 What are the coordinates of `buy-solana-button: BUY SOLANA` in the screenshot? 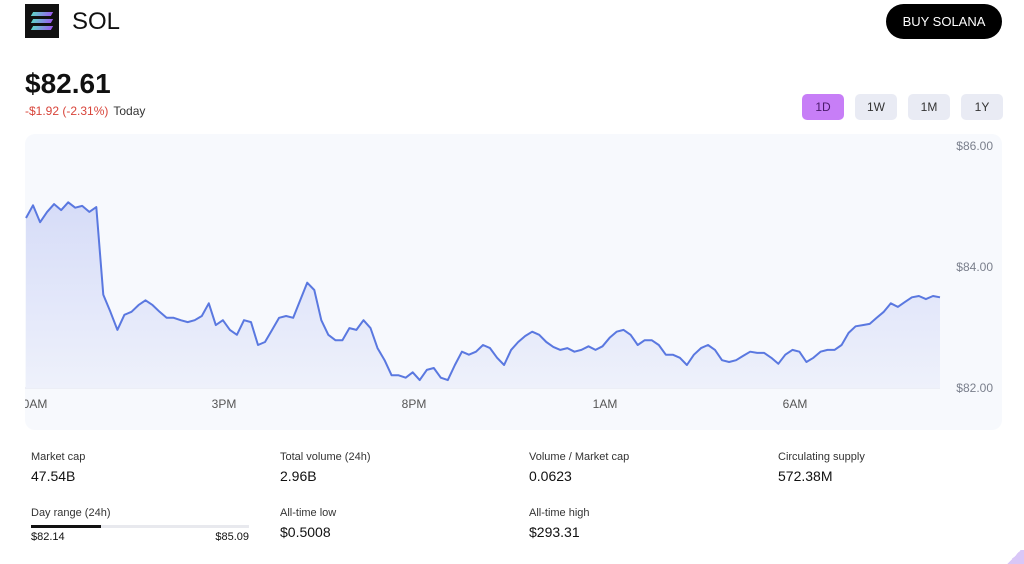 It's located at (944, 21).